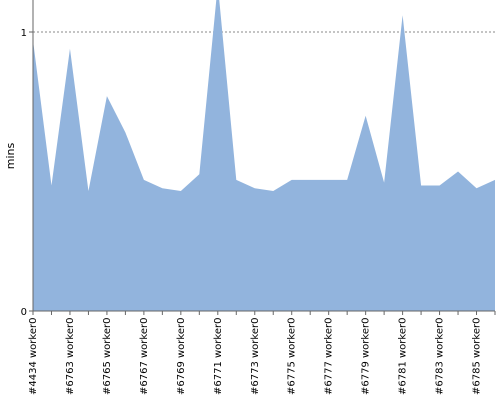 Image resolution: width=500 pixels, height=400 pixels. Describe the element at coordinates (440, 356) in the screenshot. I see `x-tick-label: #6783 worker0` at that location.